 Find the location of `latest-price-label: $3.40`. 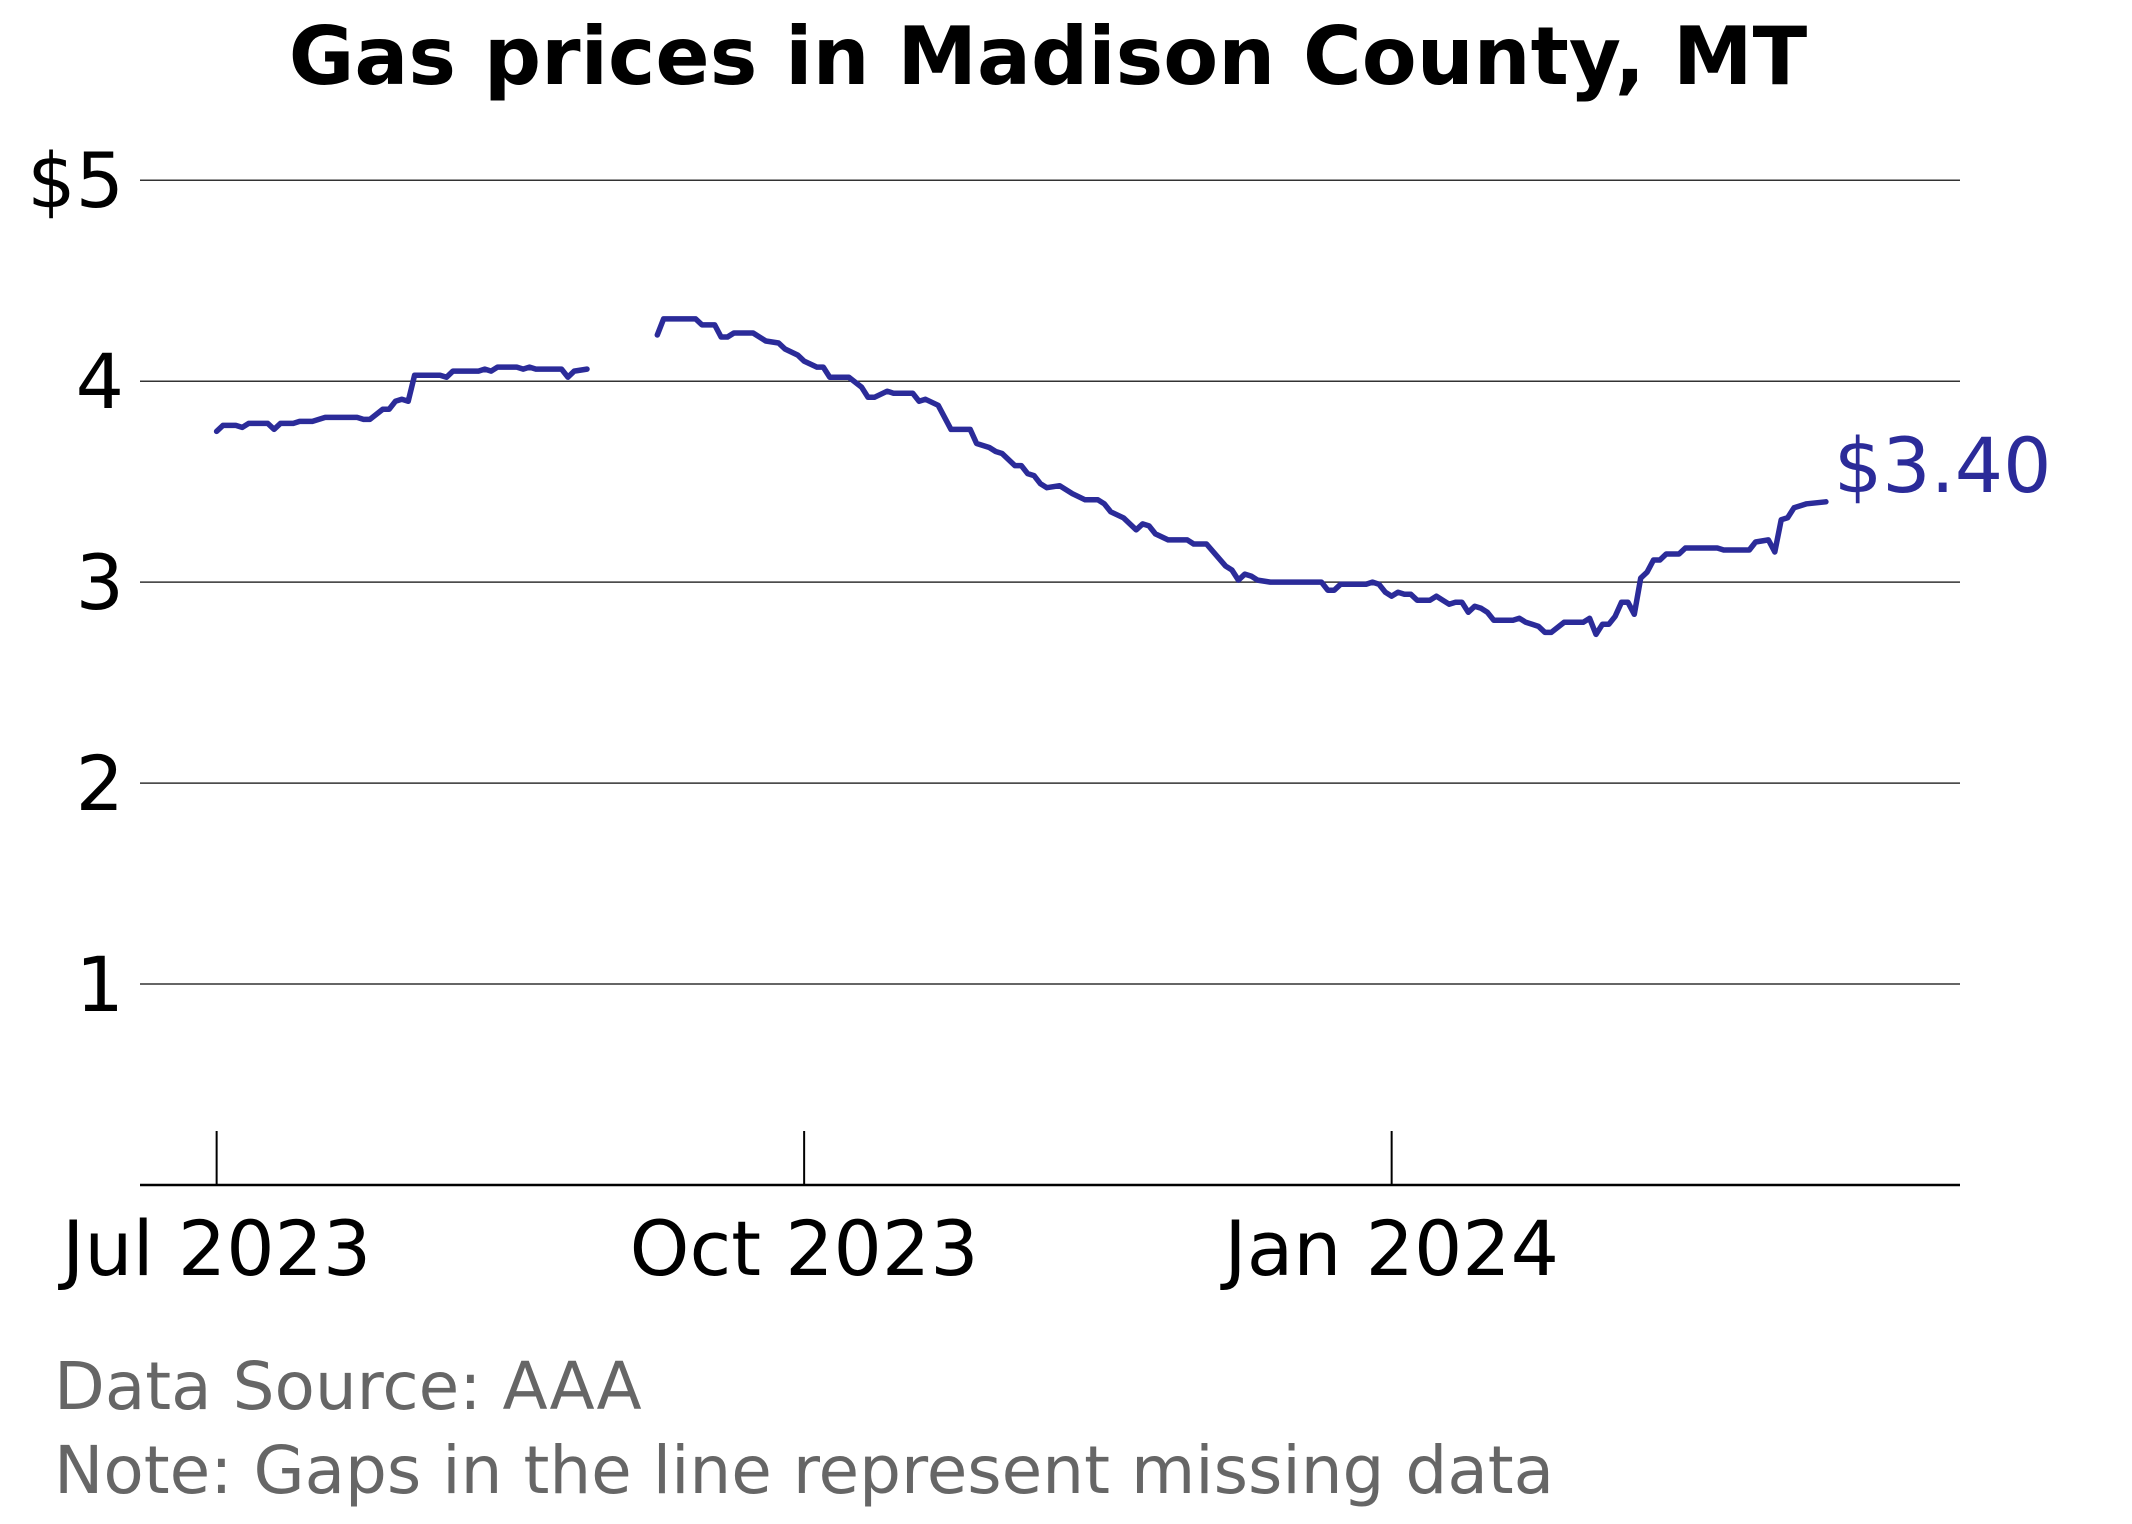

latest-price-label: $3.40 is located at coordinates (1943, 465).